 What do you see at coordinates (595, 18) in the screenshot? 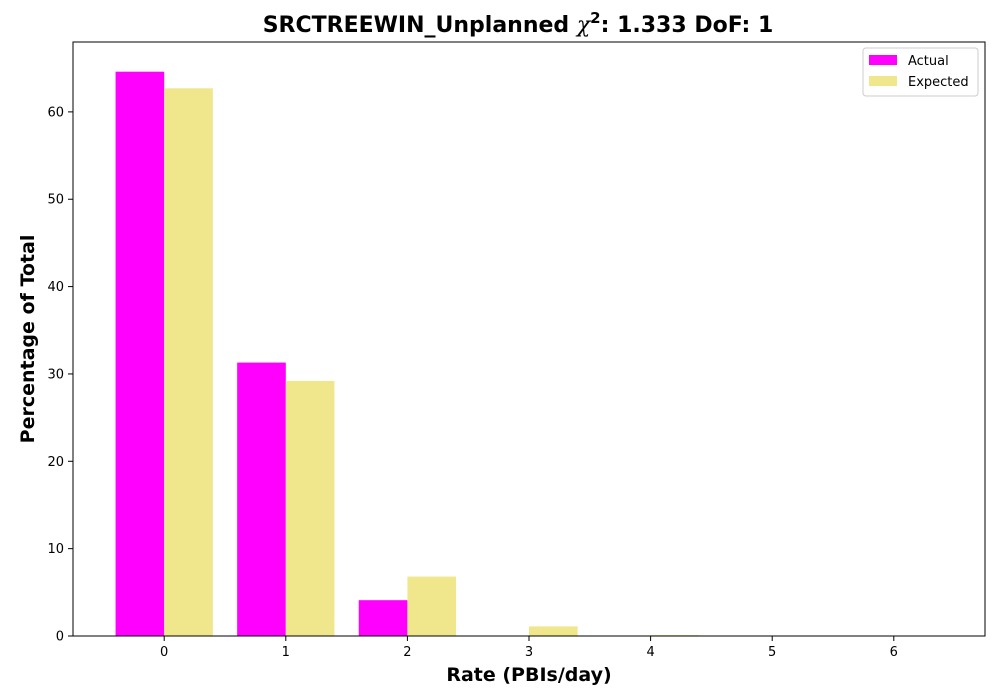
I see `chart-title-exponent: 2` at bounding box center [595, 18].